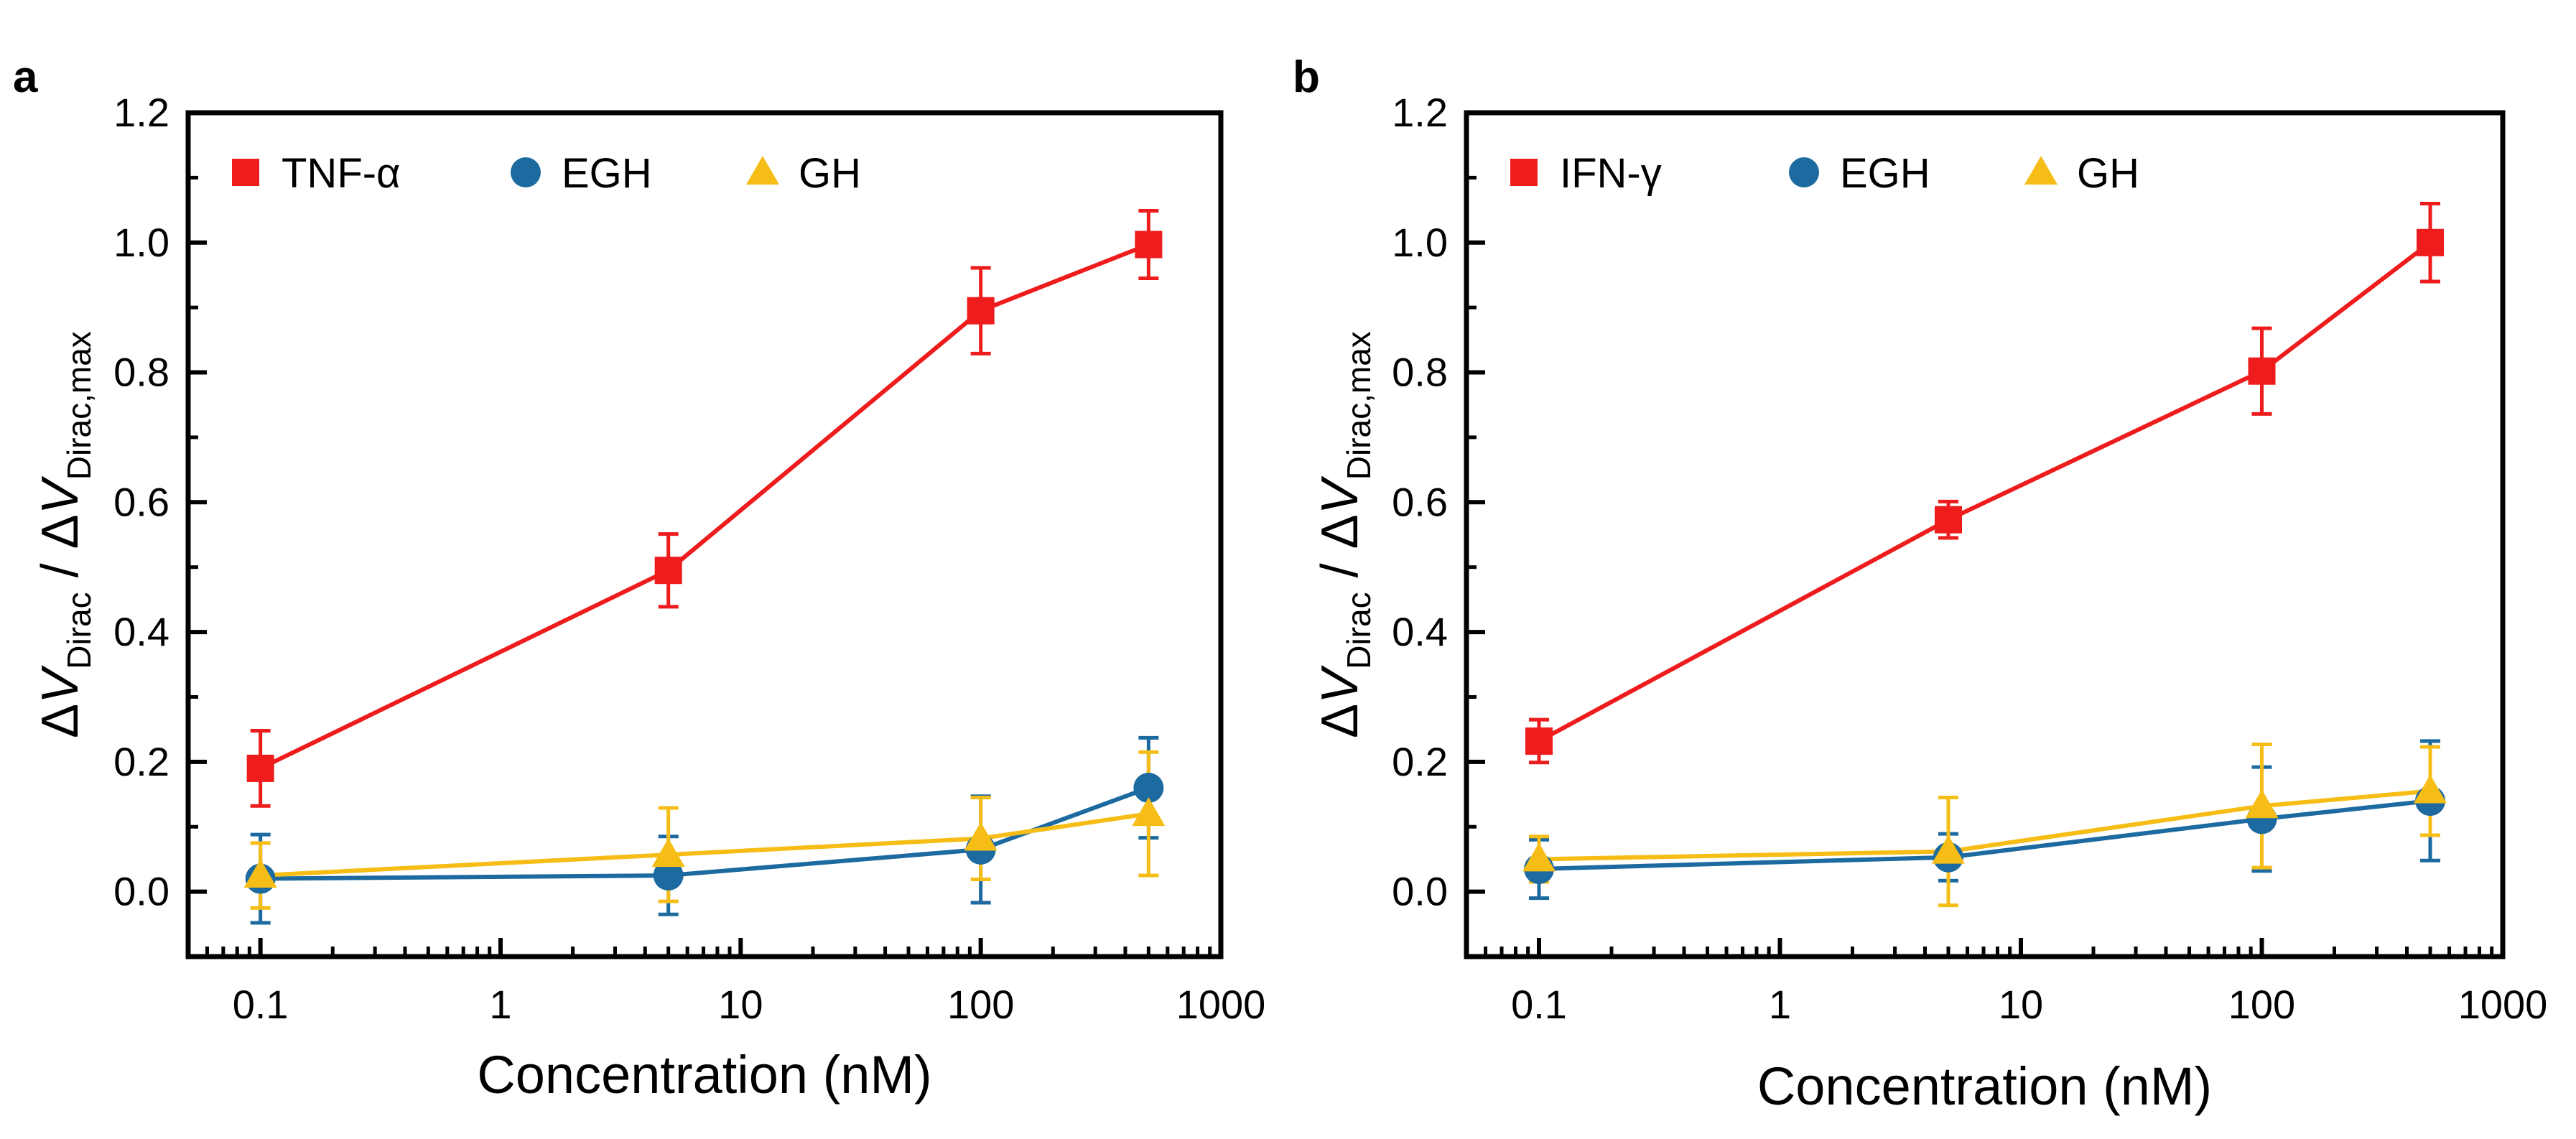  What do you see at coordinates (1420, 892) in the screenshot?
I see `panel-b-y-tick-label: 0.0` at bounding box center [1420, 892].